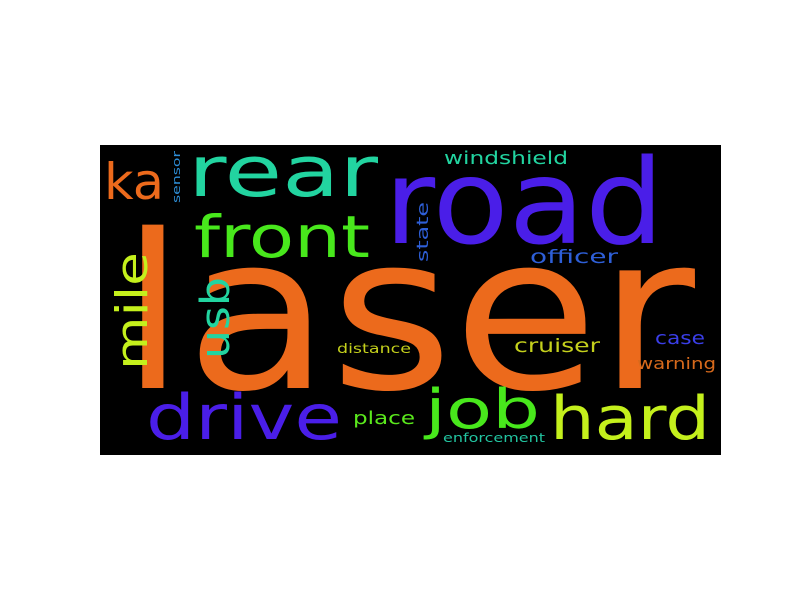 This screenshot has width=800, height=600. Describe the element at coordinates (282, 237) in the screenshot. I see `word-front: front` at that location.